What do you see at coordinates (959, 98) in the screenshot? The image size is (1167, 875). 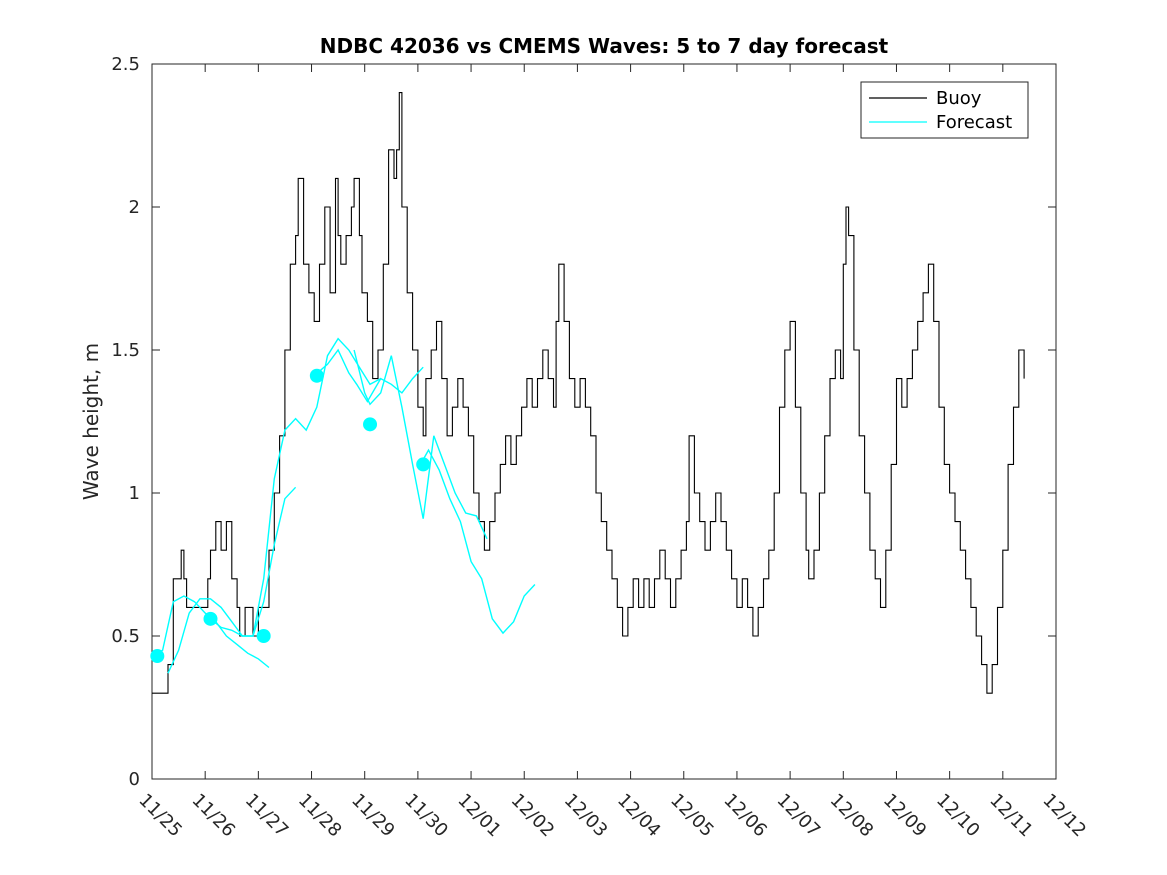 I see `legend-label-buoy: Buoy` at bounding box center [959, 98].